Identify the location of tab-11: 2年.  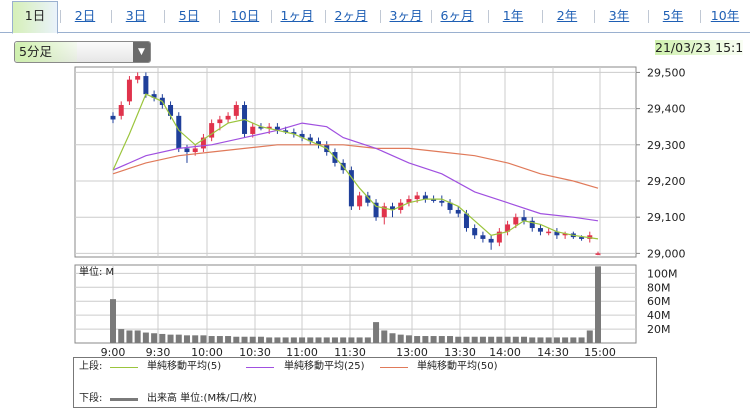
(567, 15).